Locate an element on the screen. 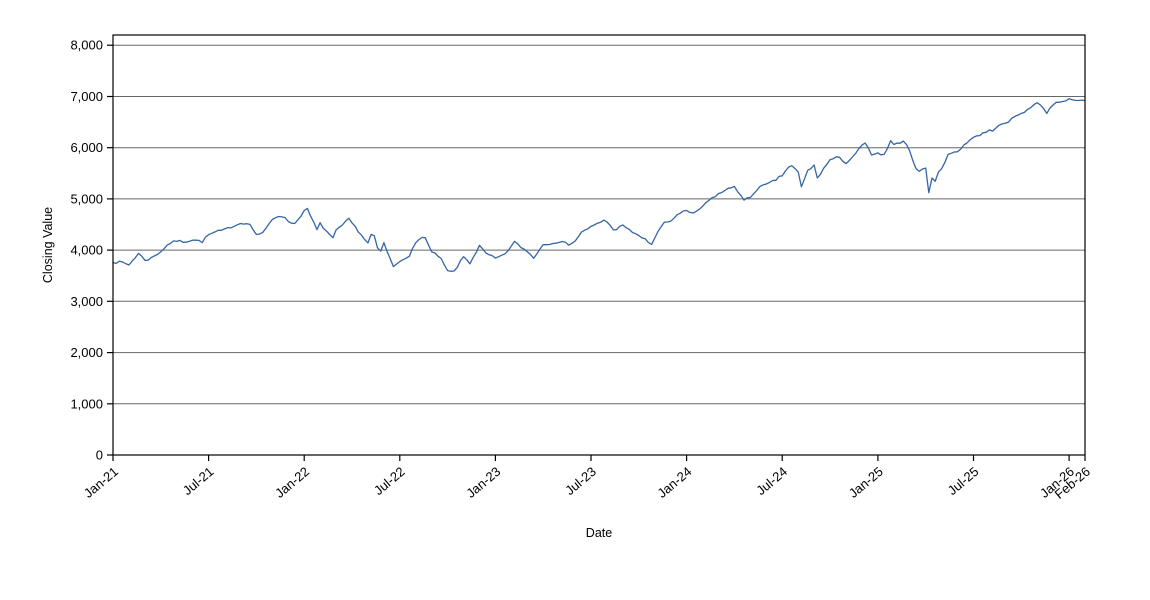 The image size is (1150, 600). y-tick-label: 2,000 is located at coordinates (86, 352).